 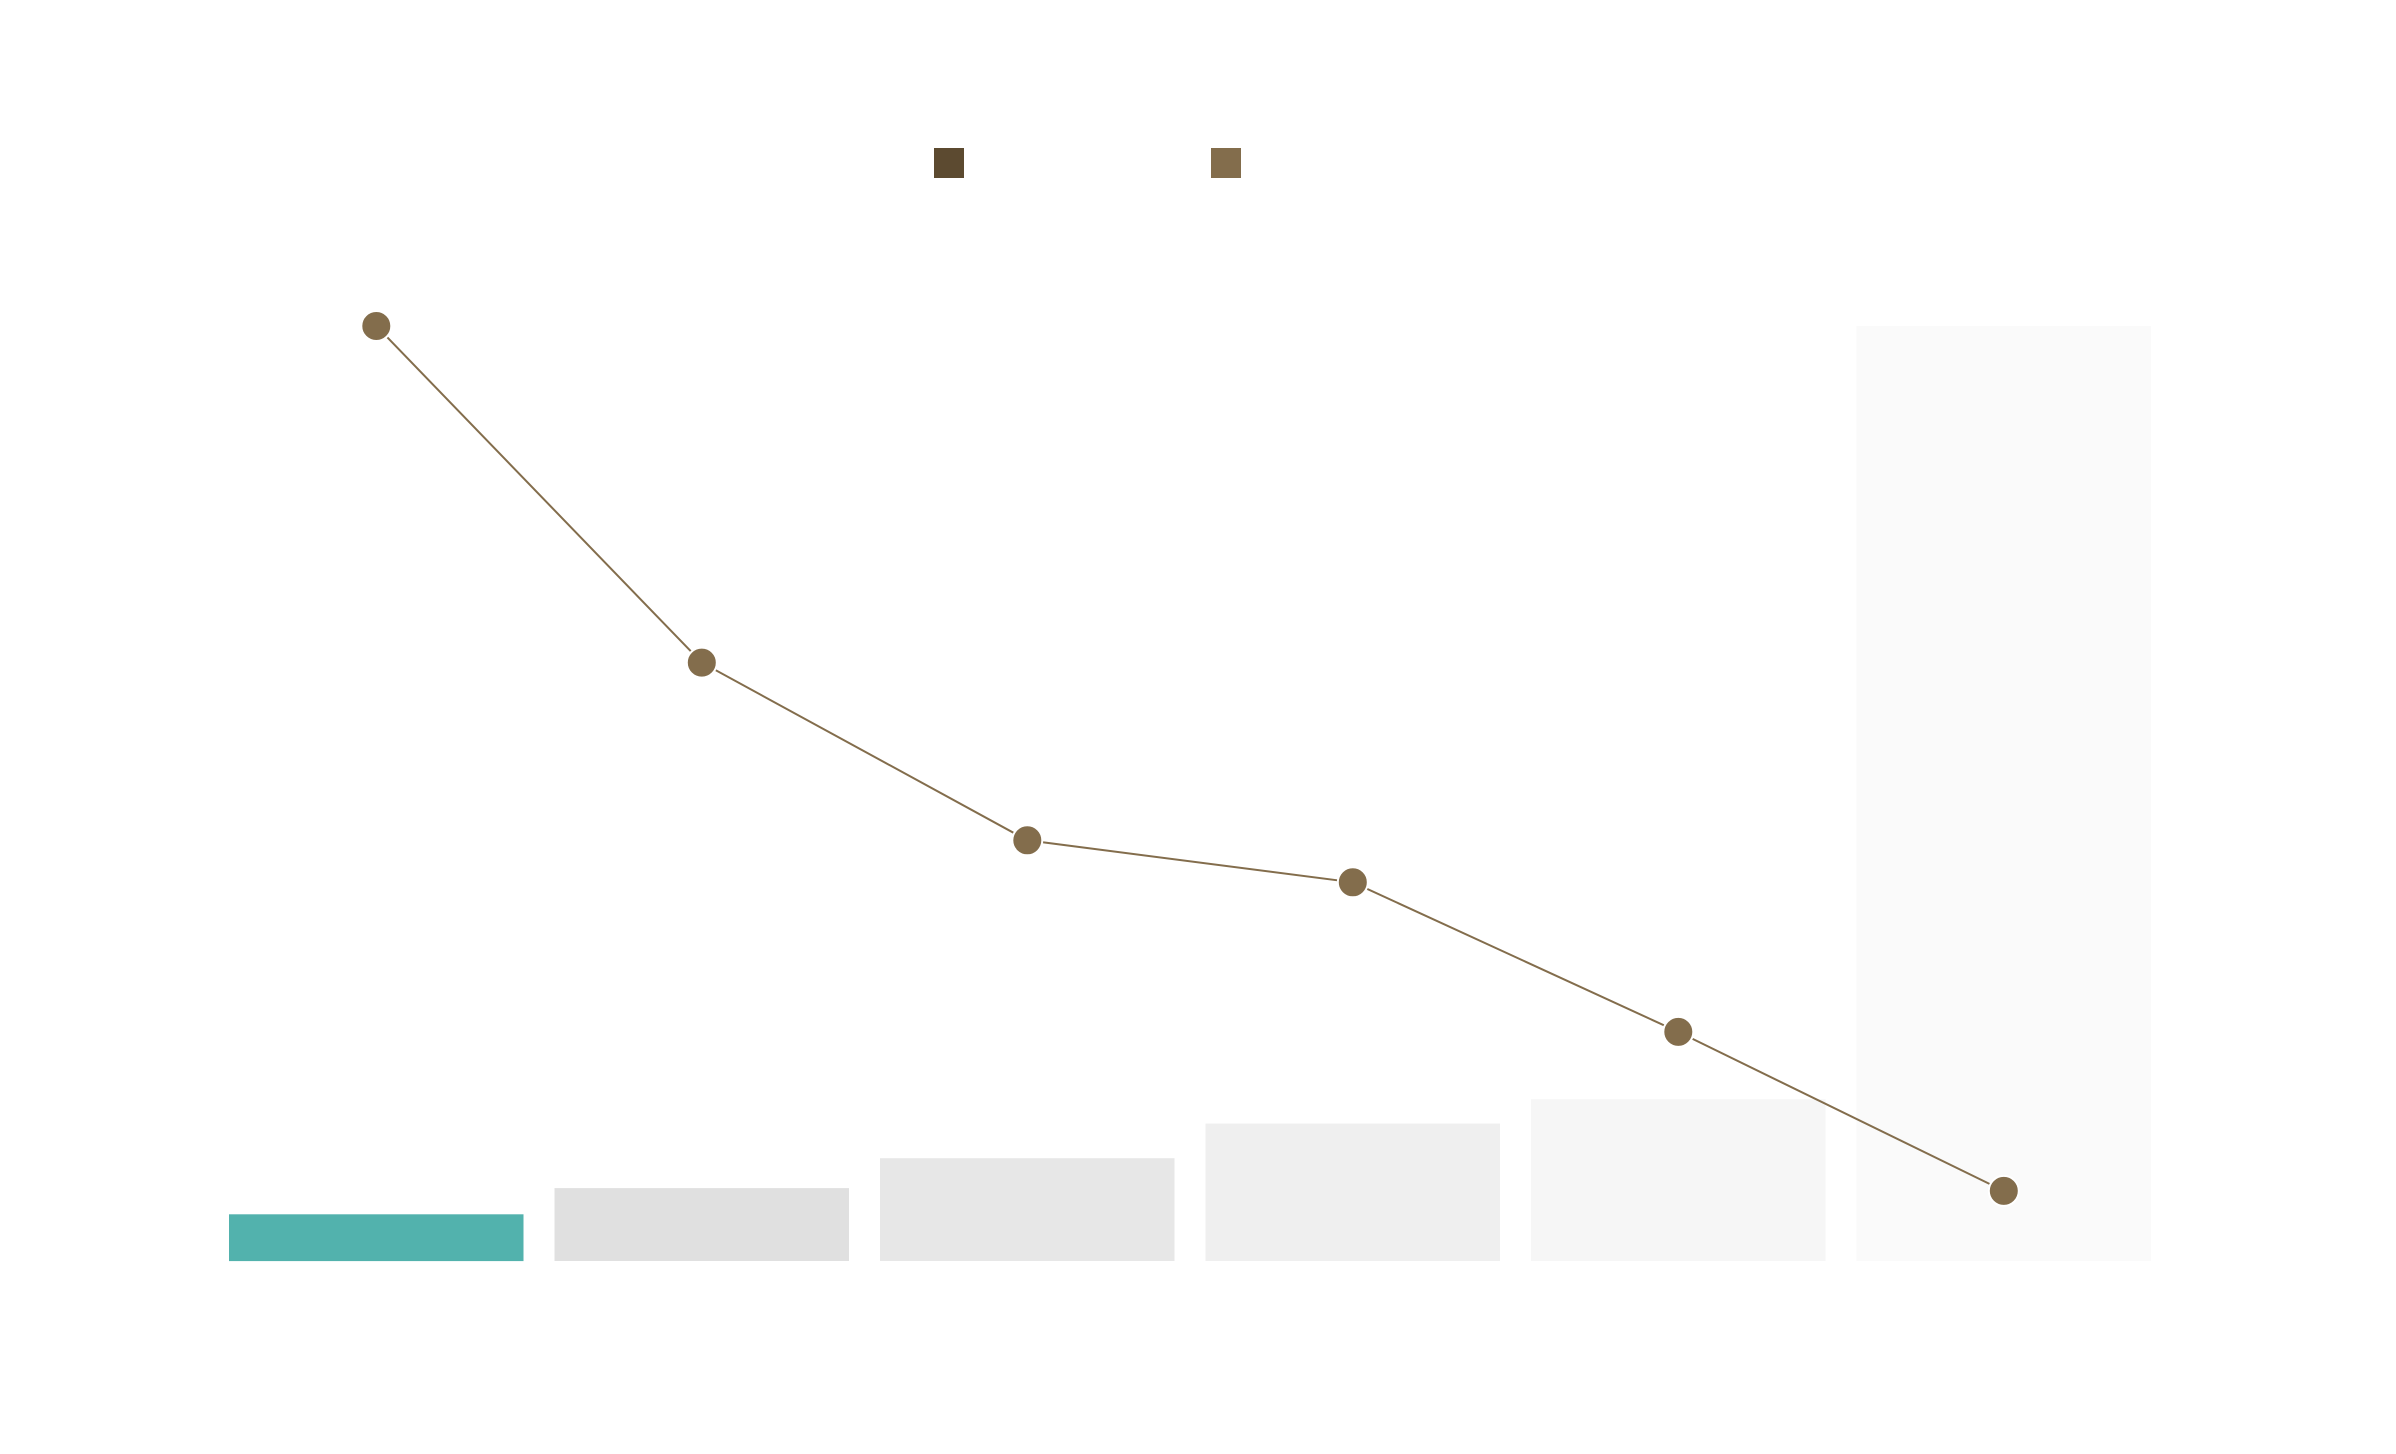 I want to click on legend, so click(x=1087, y=163).